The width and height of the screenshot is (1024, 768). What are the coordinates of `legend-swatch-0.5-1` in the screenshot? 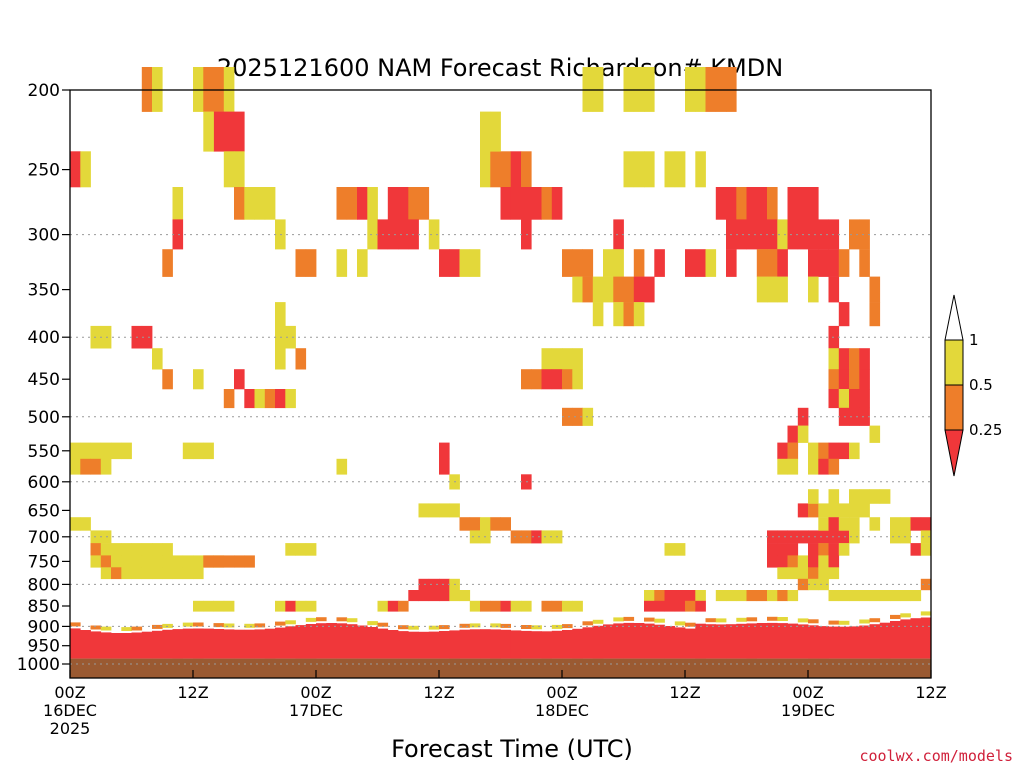 It's located at (954, 362).